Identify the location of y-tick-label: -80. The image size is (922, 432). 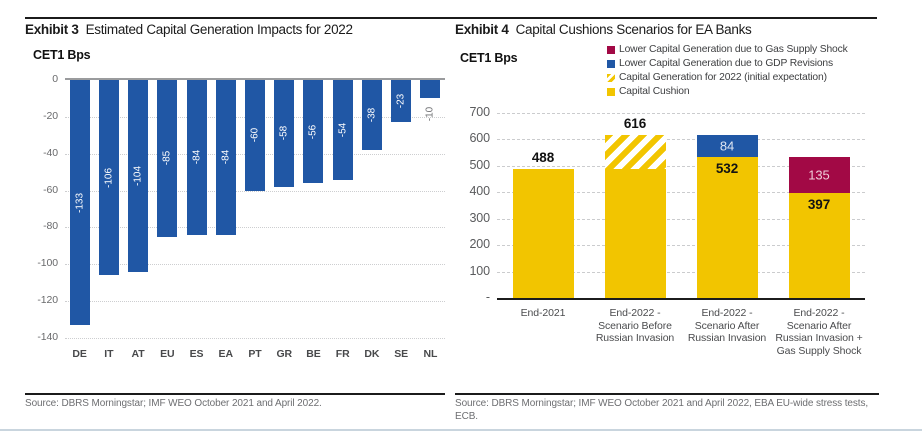
(50, 226).